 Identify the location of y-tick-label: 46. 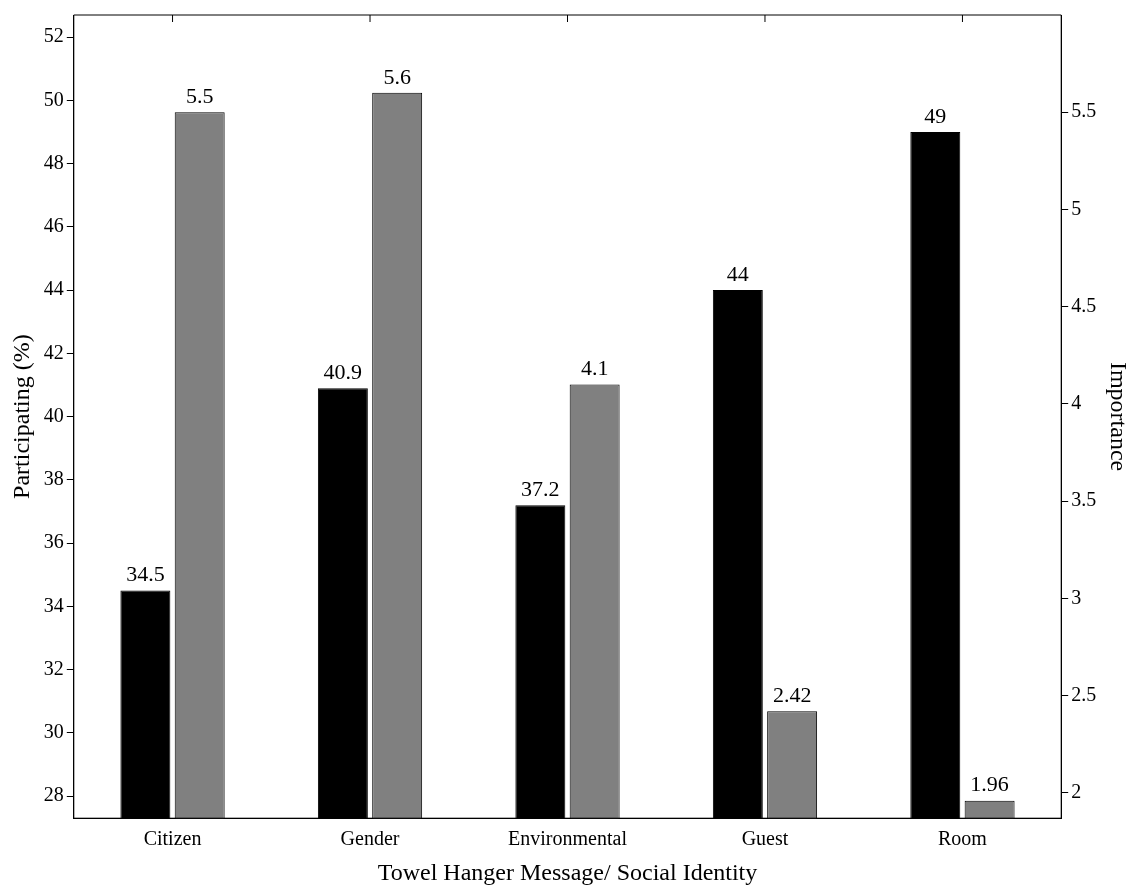
(53, 225).